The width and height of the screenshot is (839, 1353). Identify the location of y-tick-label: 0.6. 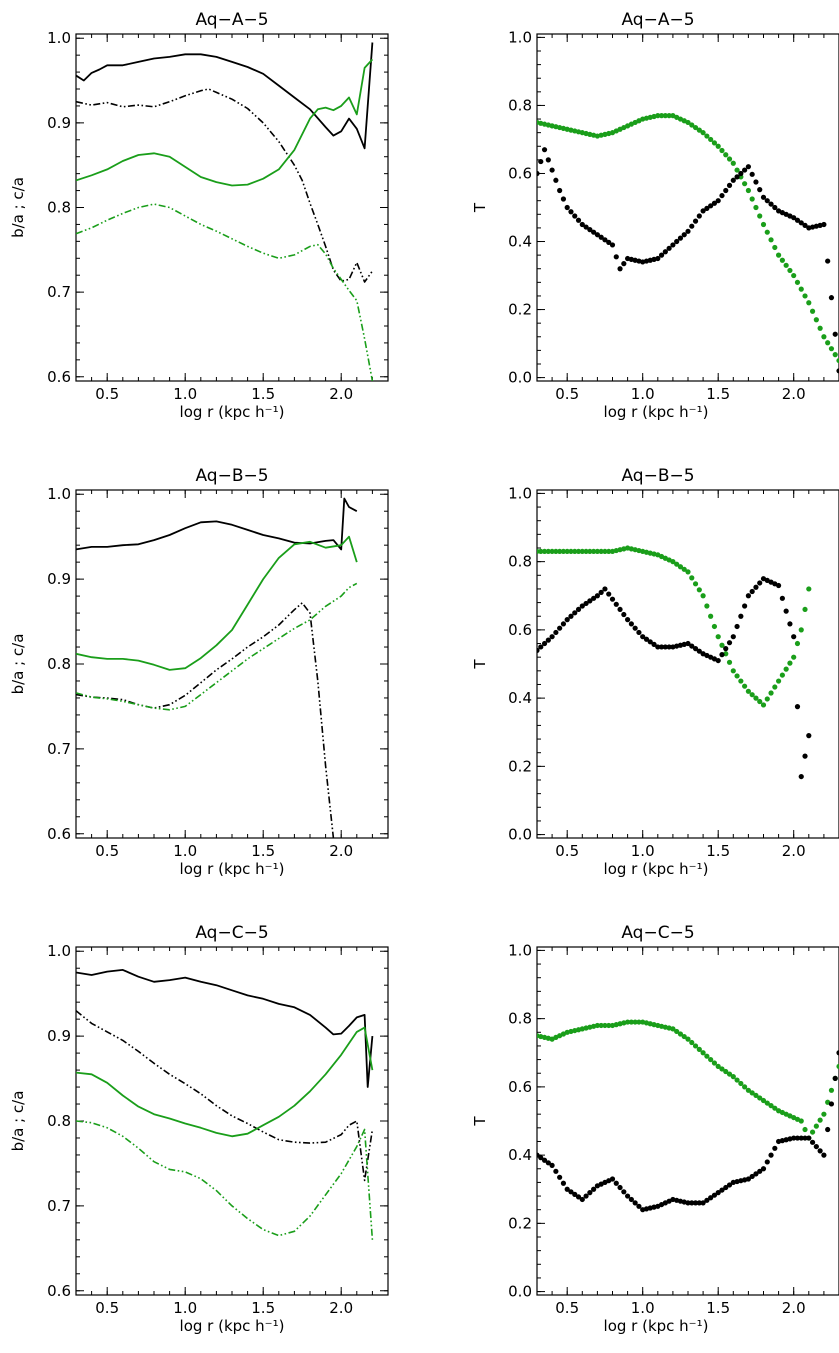
(520, 173).